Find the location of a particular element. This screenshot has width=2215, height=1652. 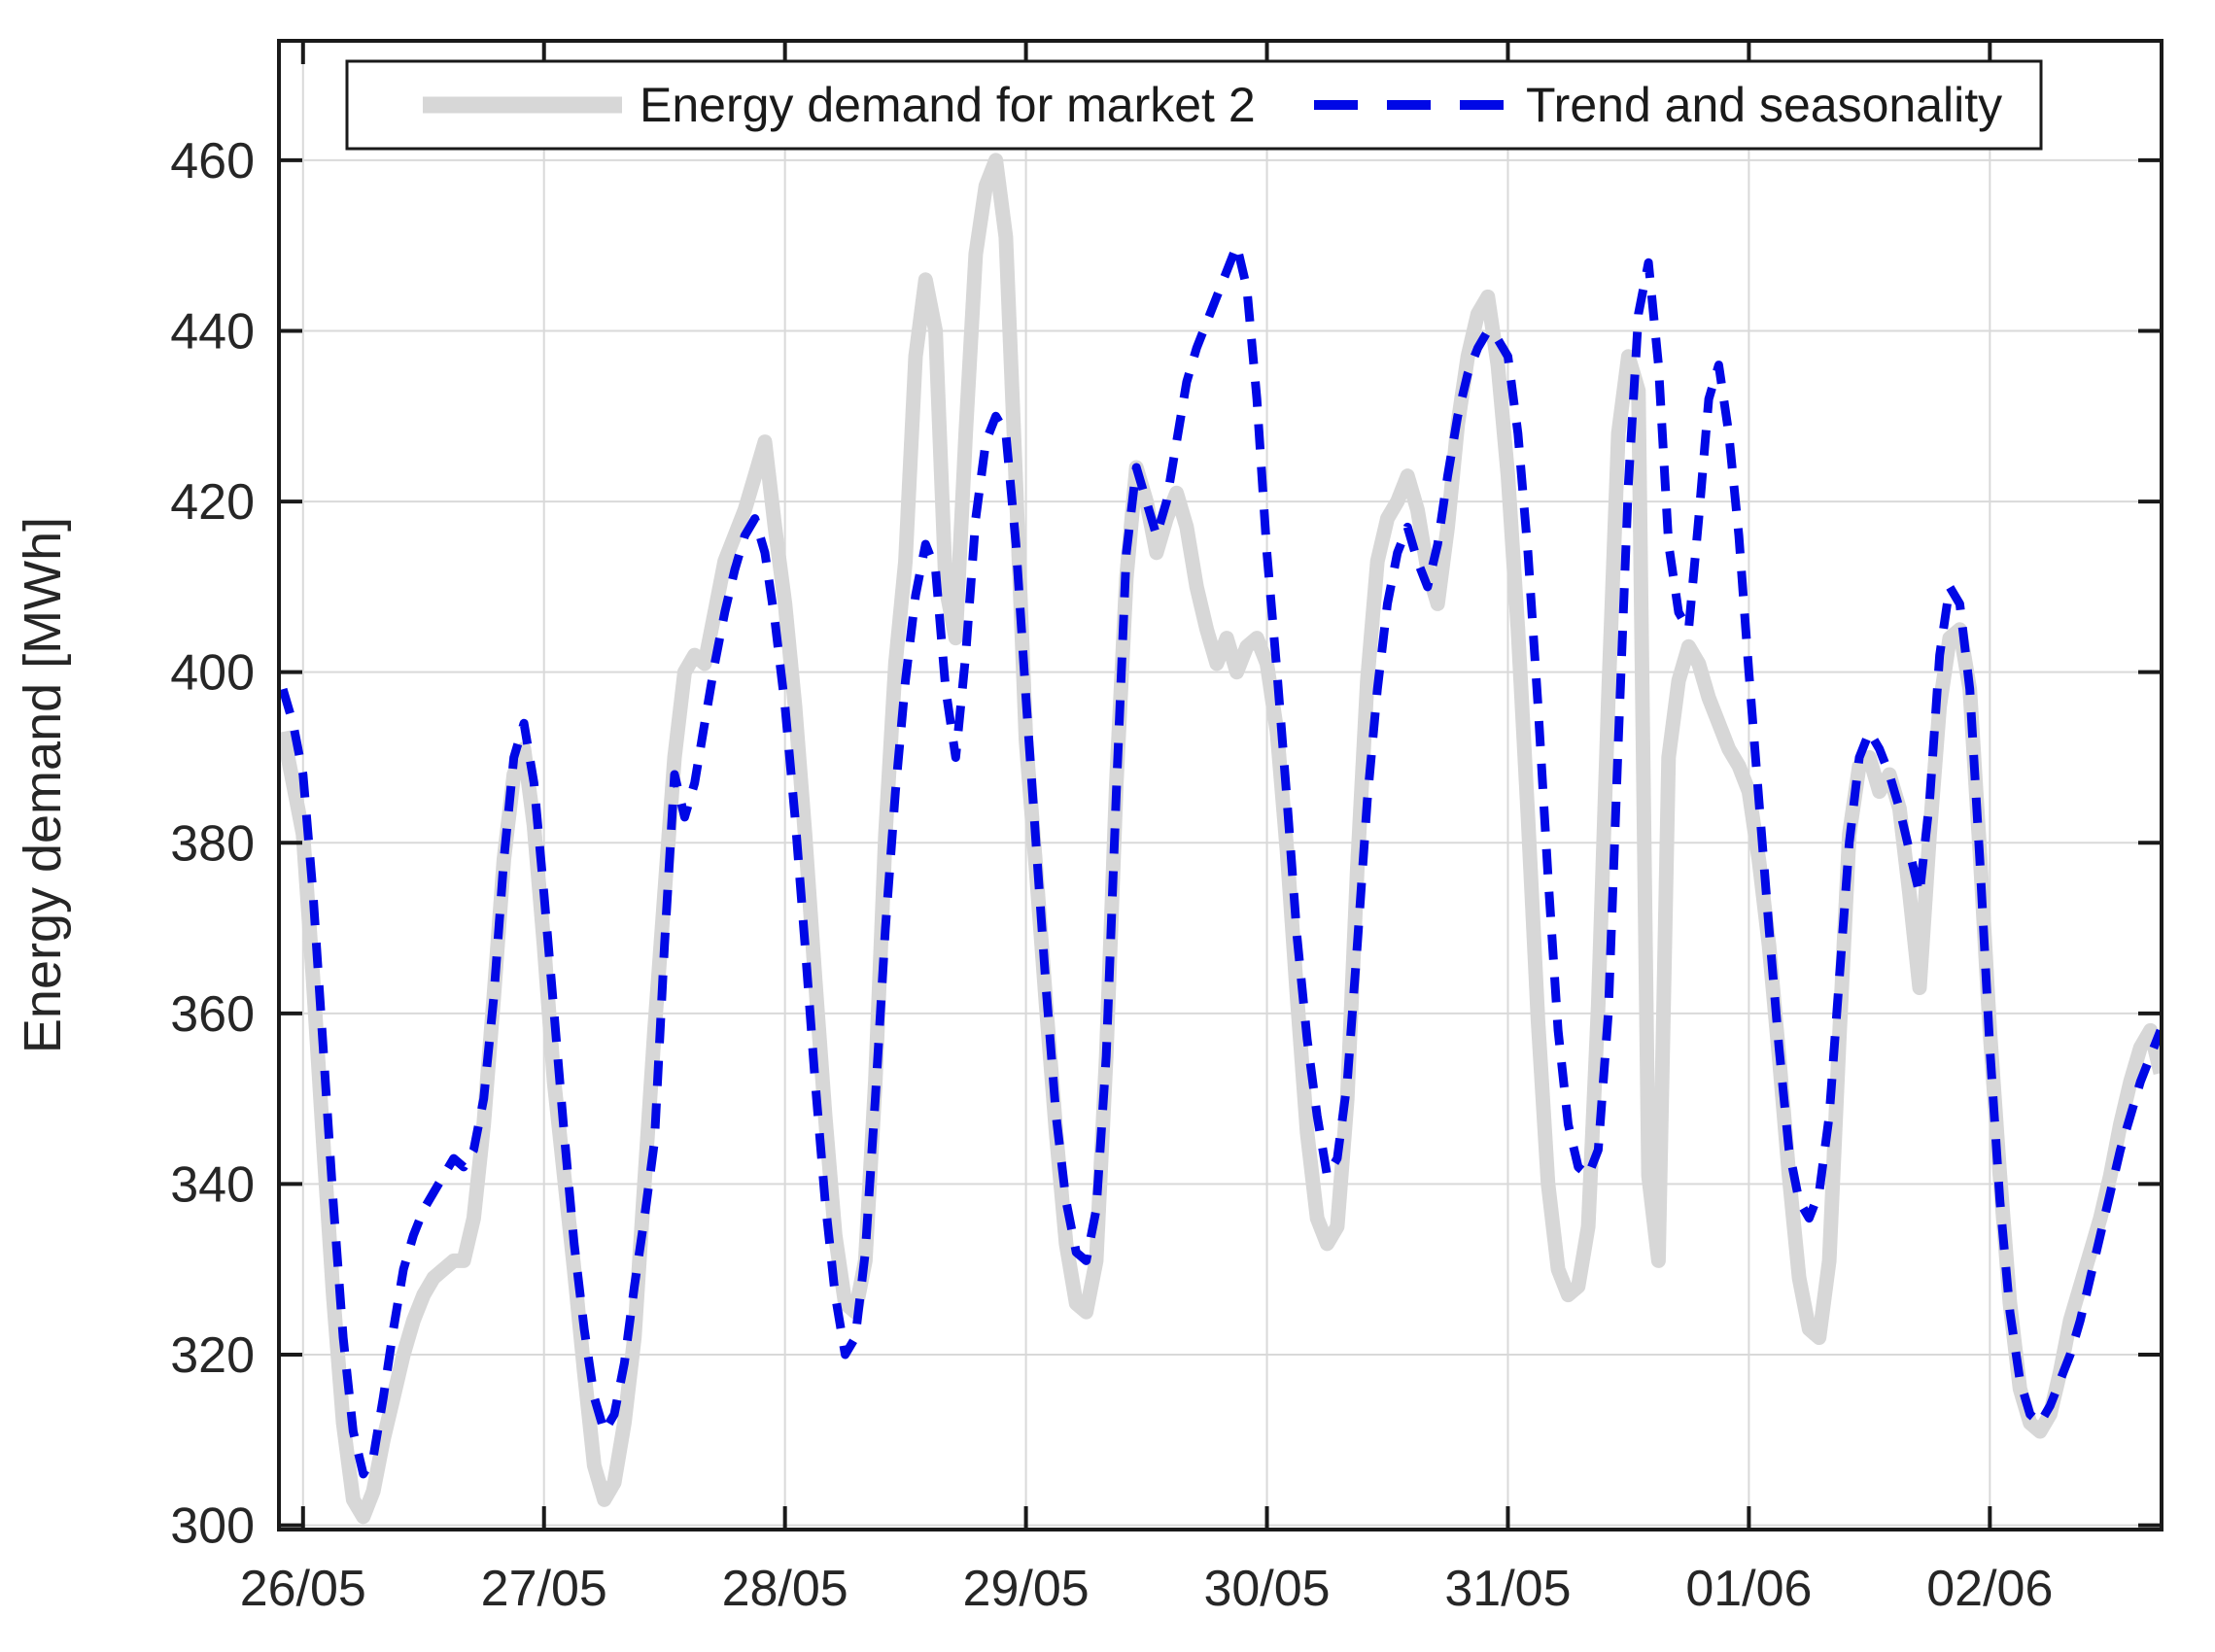

y-tick-label: 400 is located at coordinates (212, 674).